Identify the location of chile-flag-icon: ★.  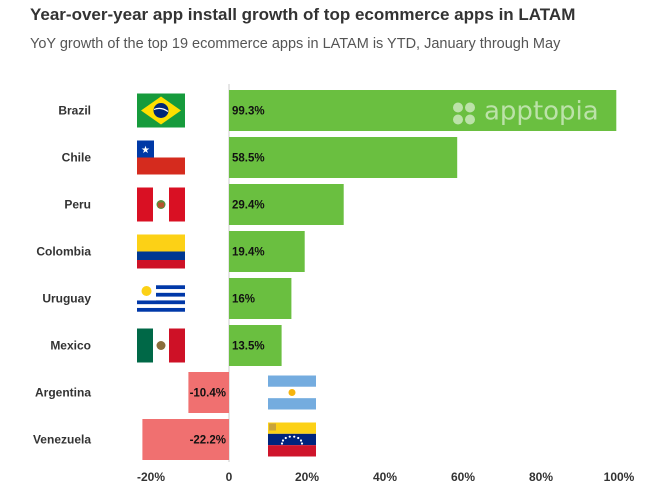
(161, 157).